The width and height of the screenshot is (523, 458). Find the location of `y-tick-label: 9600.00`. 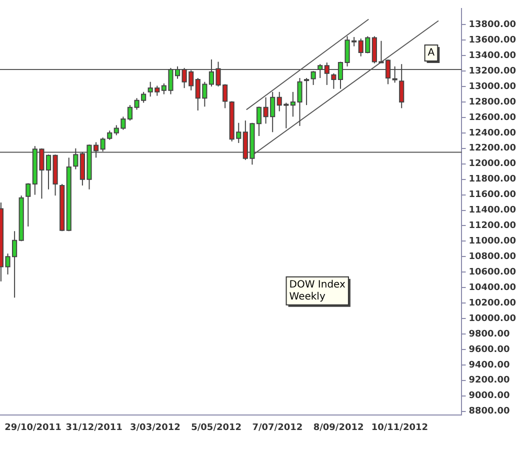

y-tick-label: 9600.00 is located at coordinates (489, 349).